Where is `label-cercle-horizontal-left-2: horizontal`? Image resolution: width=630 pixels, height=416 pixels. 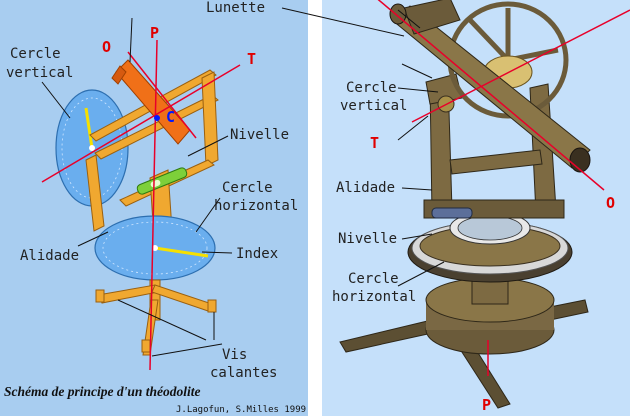 label-cercle-horizontal-left-2: horizontal is located at coordinates (256, 206).